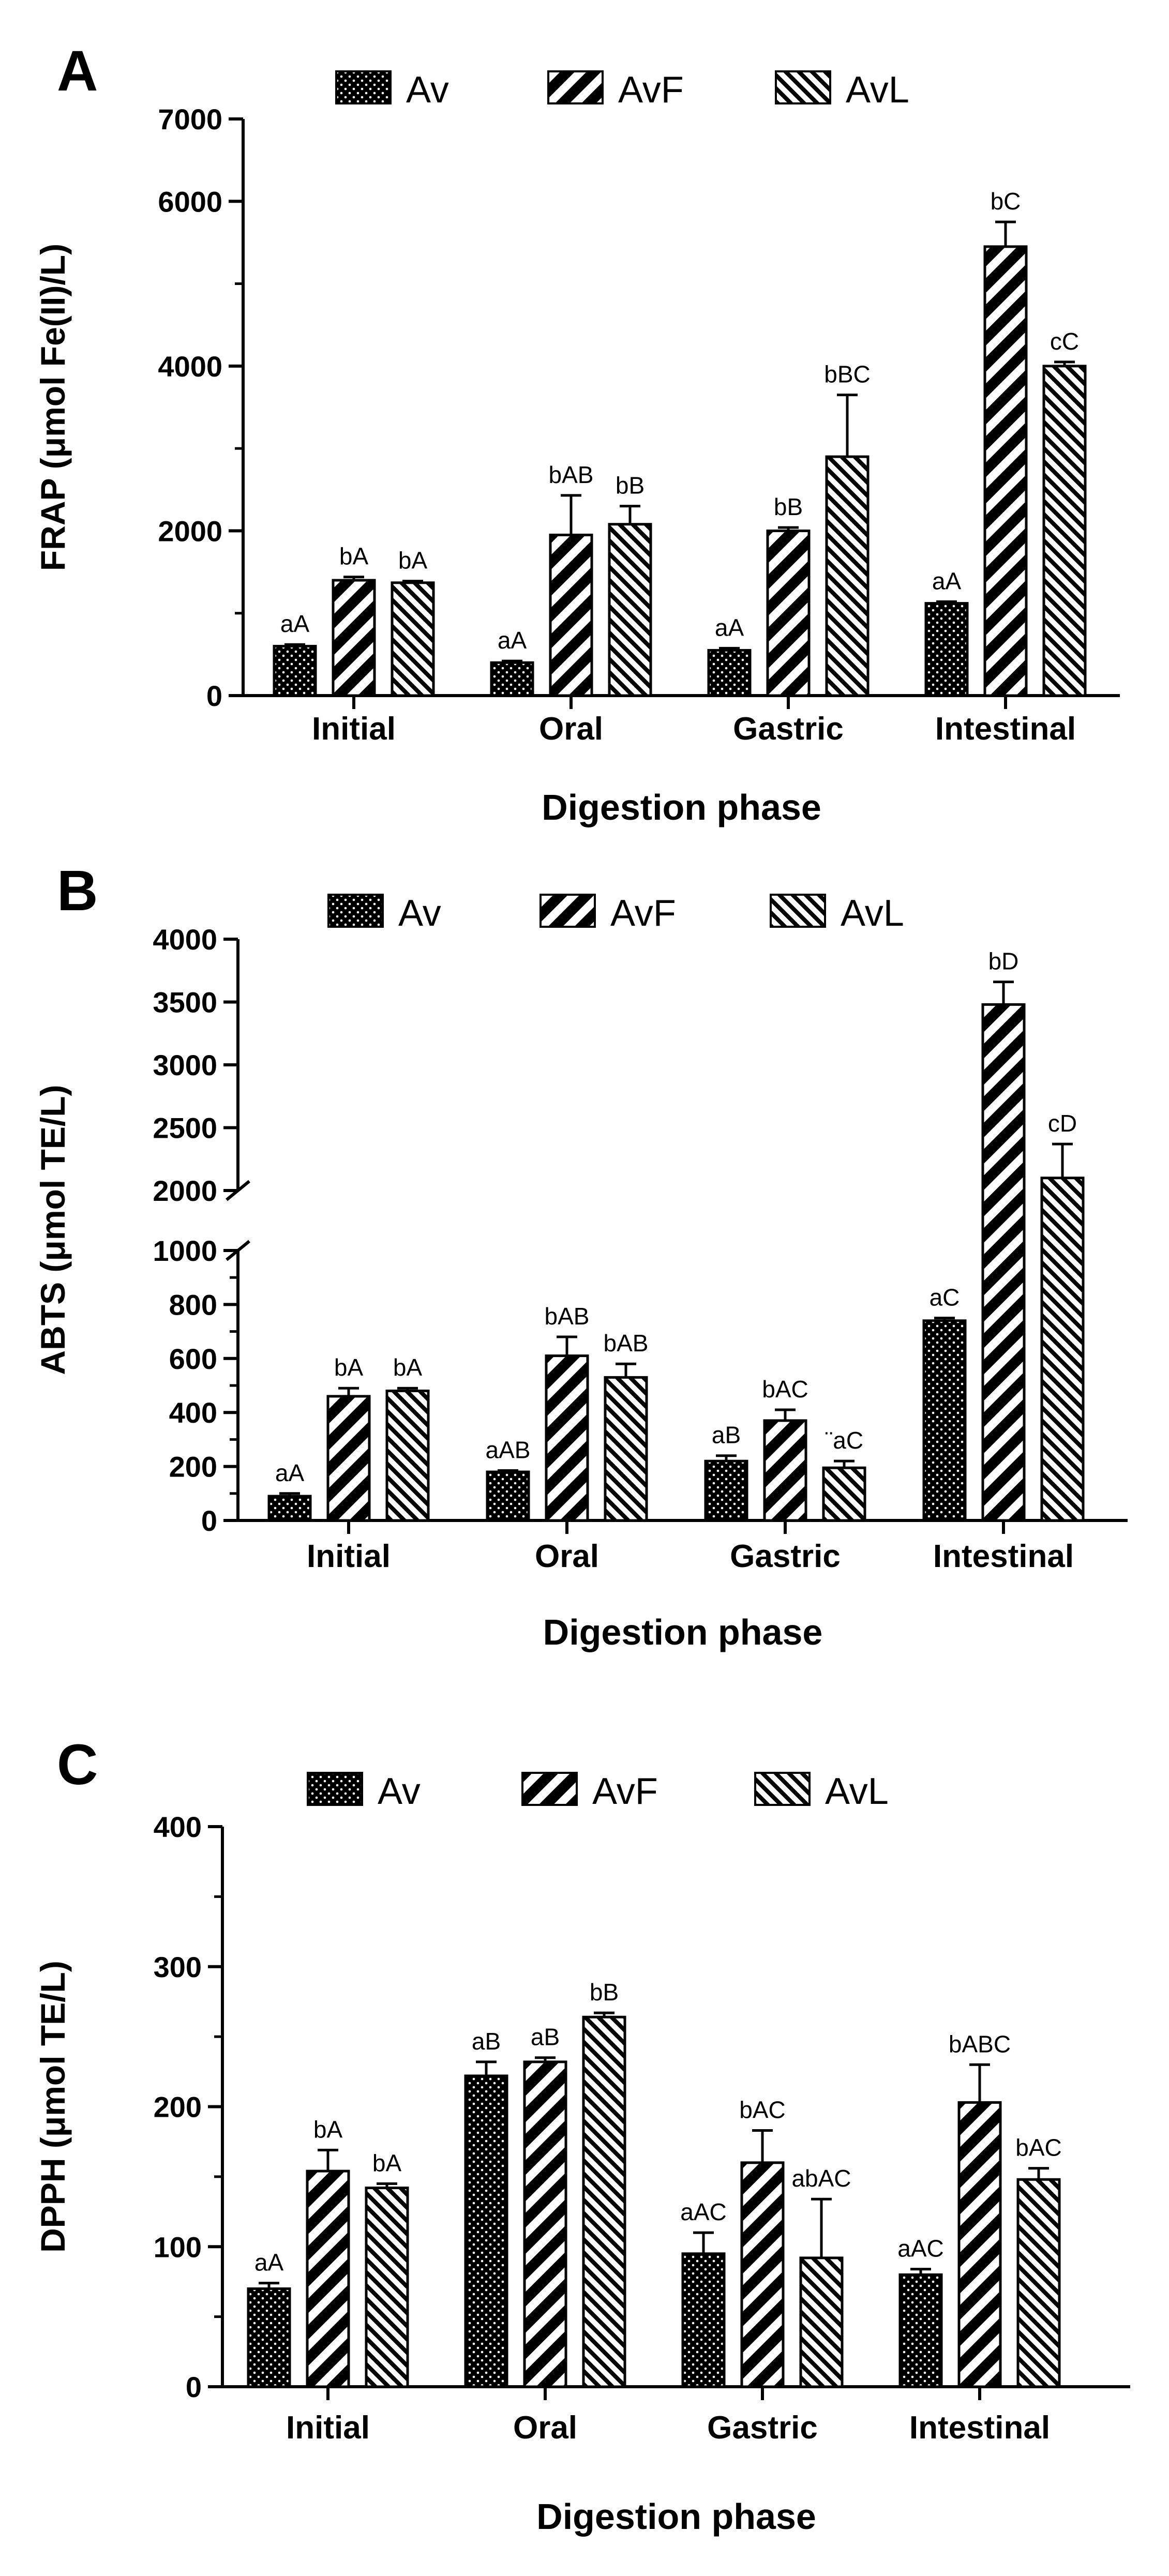 The width and height of the screenshot is (1169, 2576). What do you see at coordinates (78, 1765) in the screenshot?
I see `panel-letter: C` at bounding box center [78, 1765].